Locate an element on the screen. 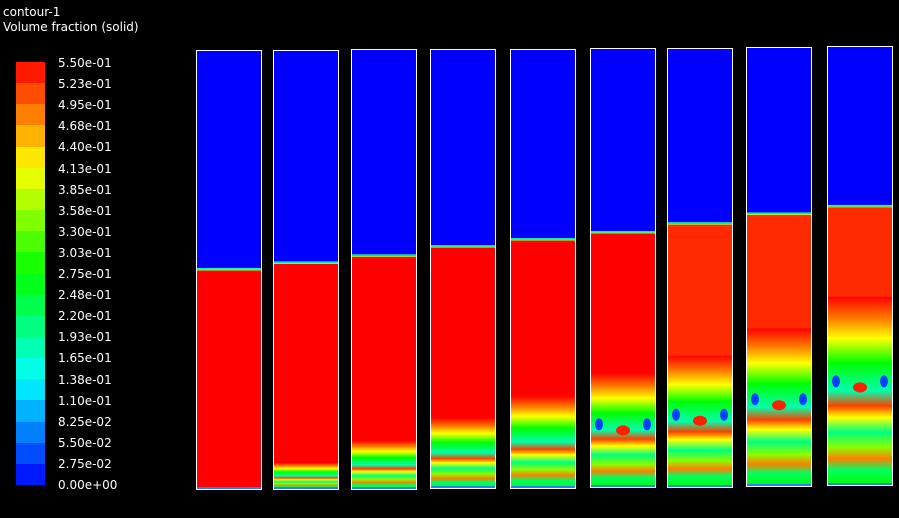 The width and height of the screenshot is (899, 518). colorbar-tick-label: 3.03e-01 is located at coordinates (85, 252).